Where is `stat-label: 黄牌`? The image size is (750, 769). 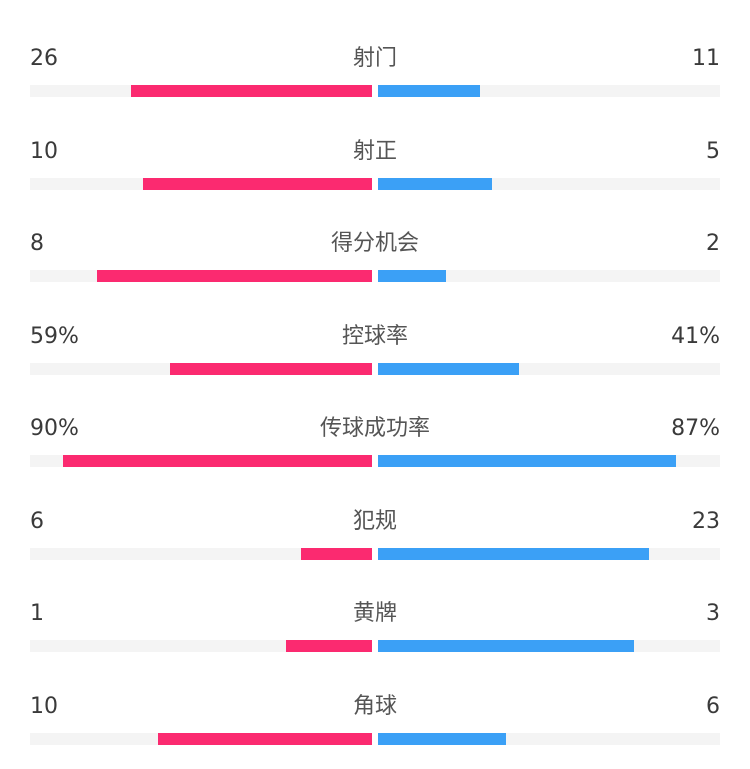
stat-label: 黄牌 is located at coordinates (374, 613).